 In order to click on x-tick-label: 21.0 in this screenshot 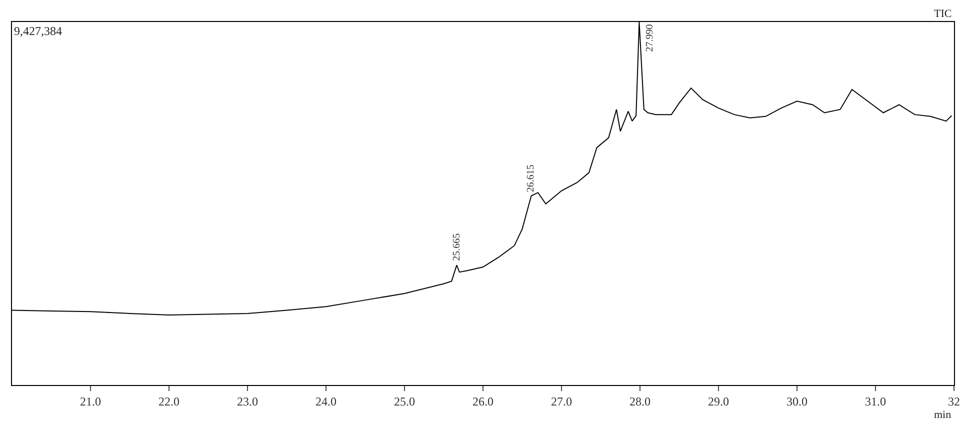, I will do `click(90, 401)`.